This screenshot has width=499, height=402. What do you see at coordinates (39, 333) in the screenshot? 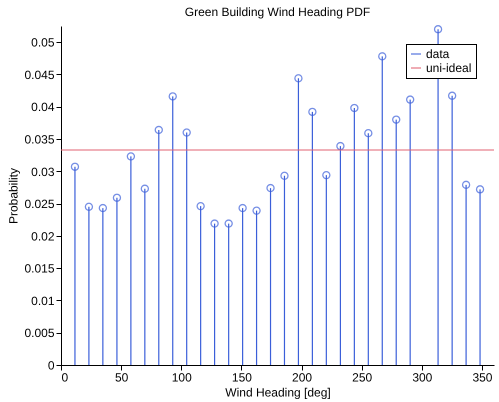
I see `y-tick-label: 0.005` at bounding box center [39, 333].